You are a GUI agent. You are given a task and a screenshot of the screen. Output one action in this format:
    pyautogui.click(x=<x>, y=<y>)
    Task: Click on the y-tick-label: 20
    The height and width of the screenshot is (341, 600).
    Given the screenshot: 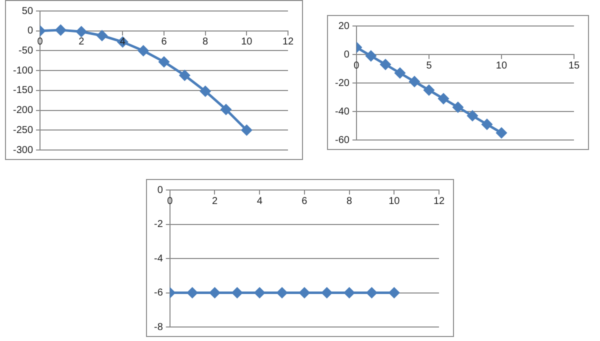 What is the action you would take?
    pyautogui.click(x=344, y=26)
    